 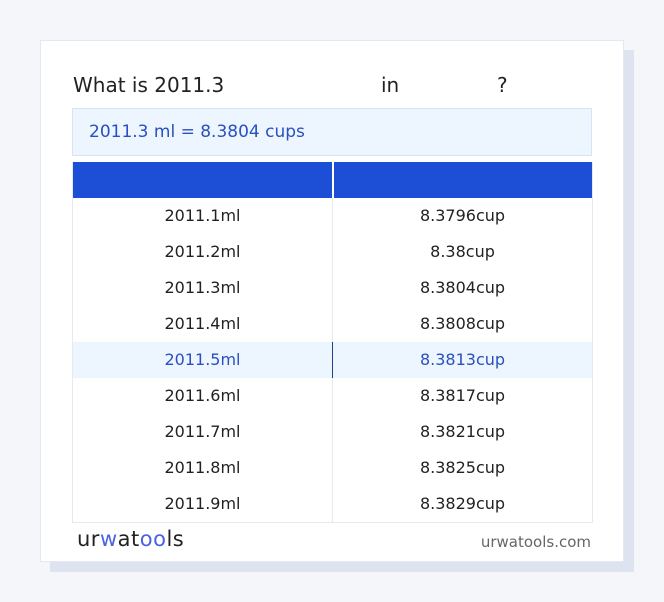 What do you see at coordinates (203, 288) in the screenshot?
I see `ml-cell: 2011.3ml` at bounding box center [203, 288].